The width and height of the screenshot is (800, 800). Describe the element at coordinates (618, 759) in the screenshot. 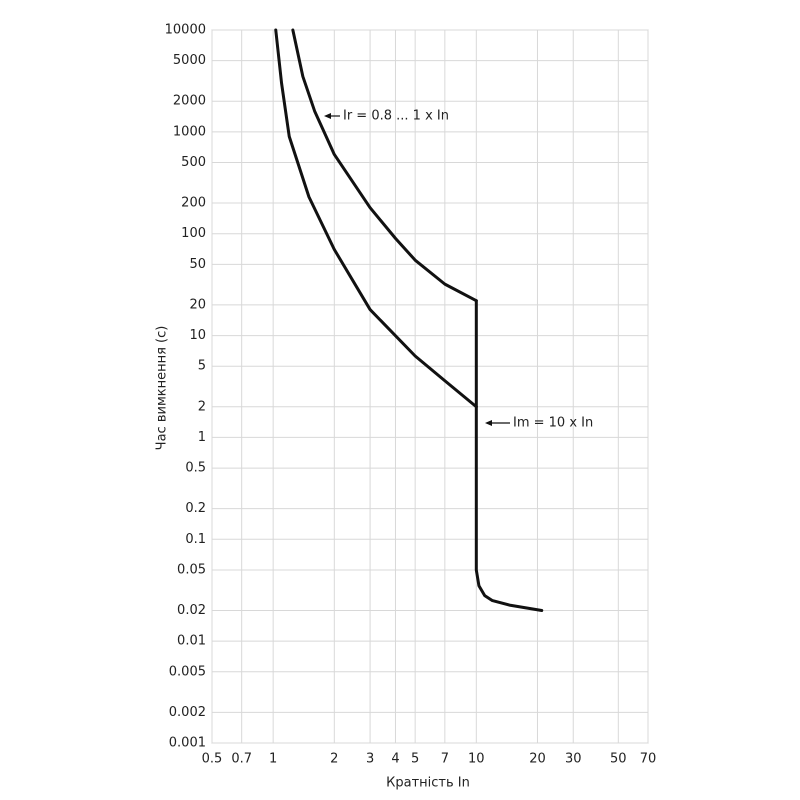

I see `x-tick-label: 50` at that location.